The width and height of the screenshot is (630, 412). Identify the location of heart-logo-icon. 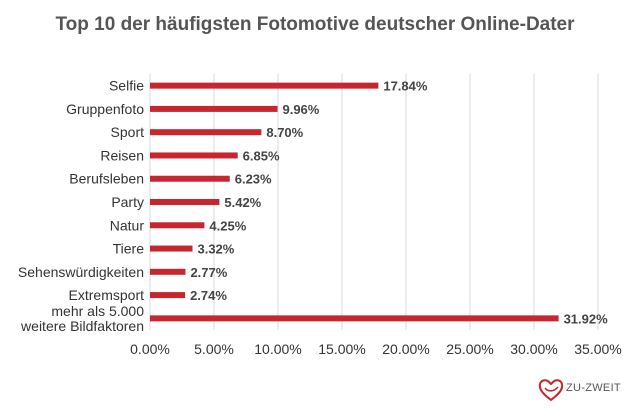
(551, 390).